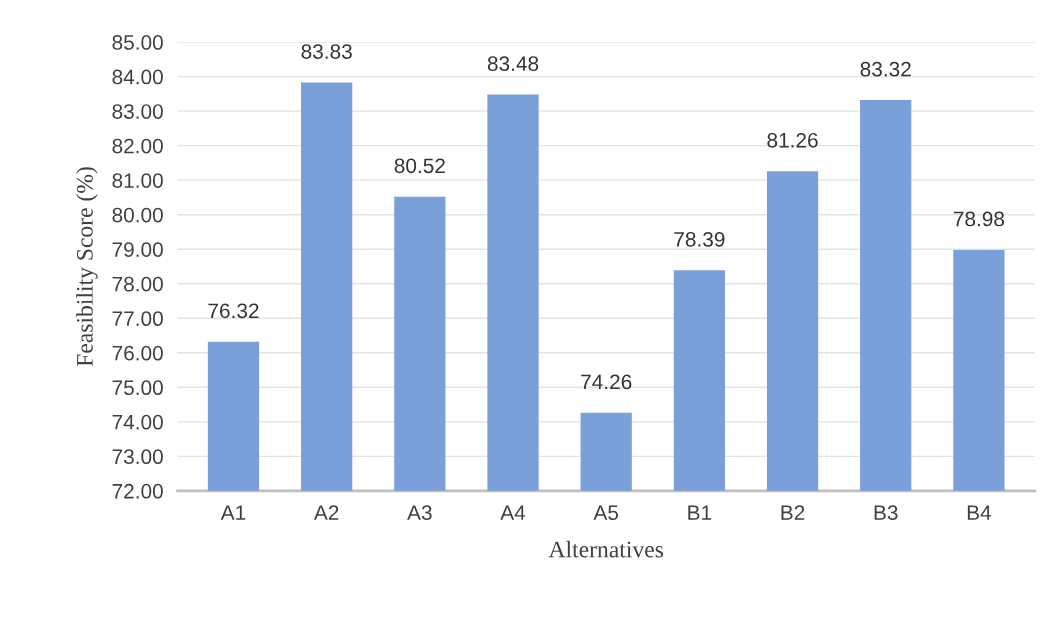 The image size is (1057, 619). Describe the element at coordinates (326, 512) in the screenshot. I see `x-tick-label: A2` at that location.